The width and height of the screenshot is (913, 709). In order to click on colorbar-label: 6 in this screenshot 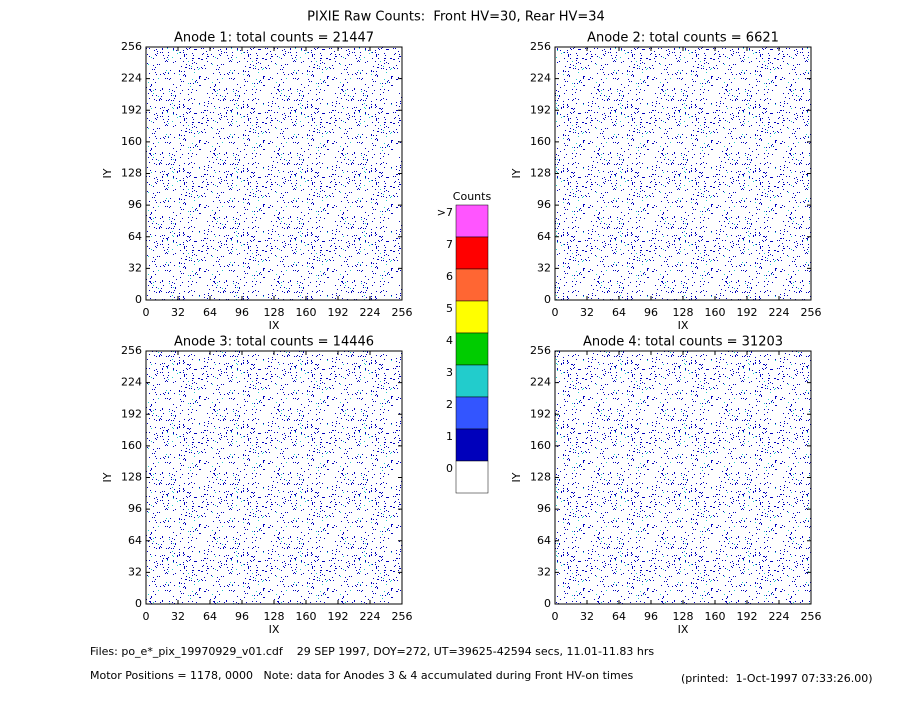, I will do `click(449, 276)`.